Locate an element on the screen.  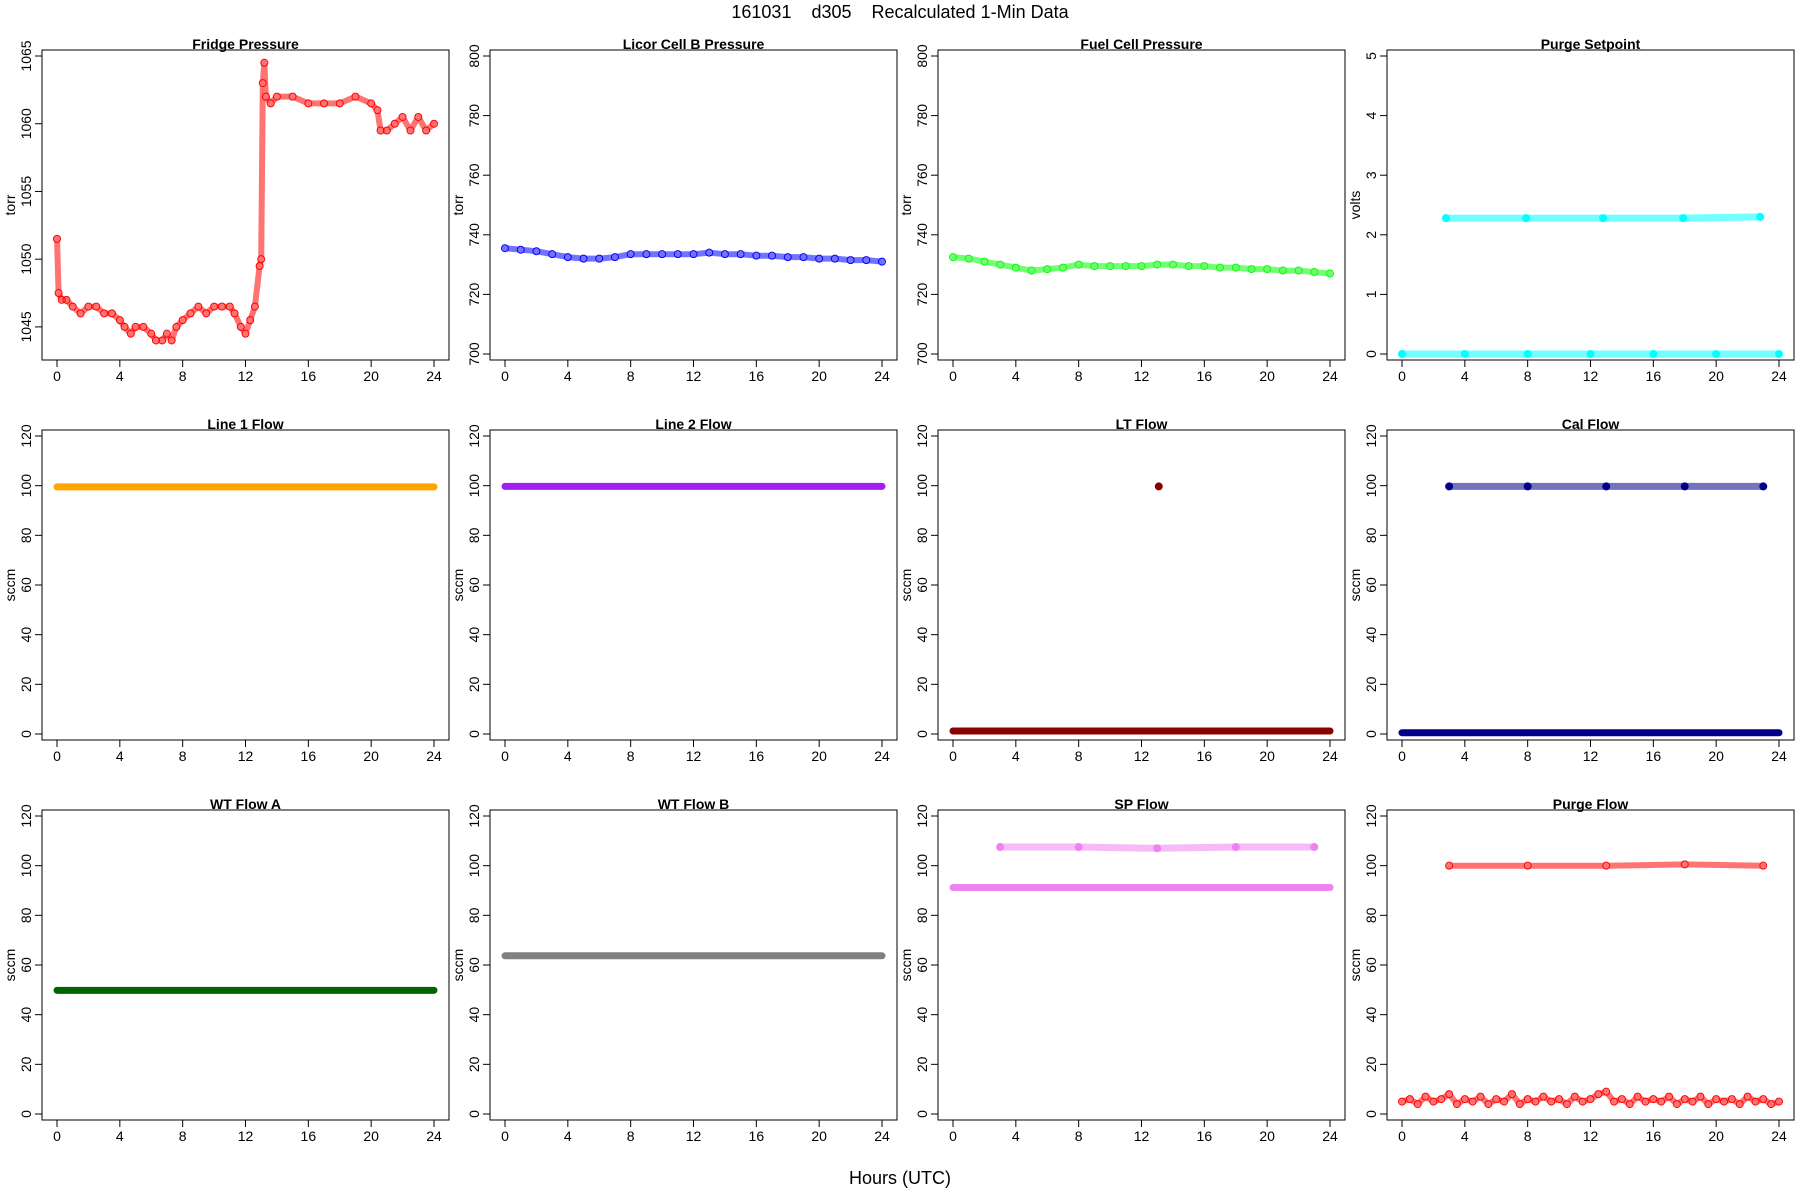
x-axis-title: Hours (UTC) is located at coordinates (900, 1178).